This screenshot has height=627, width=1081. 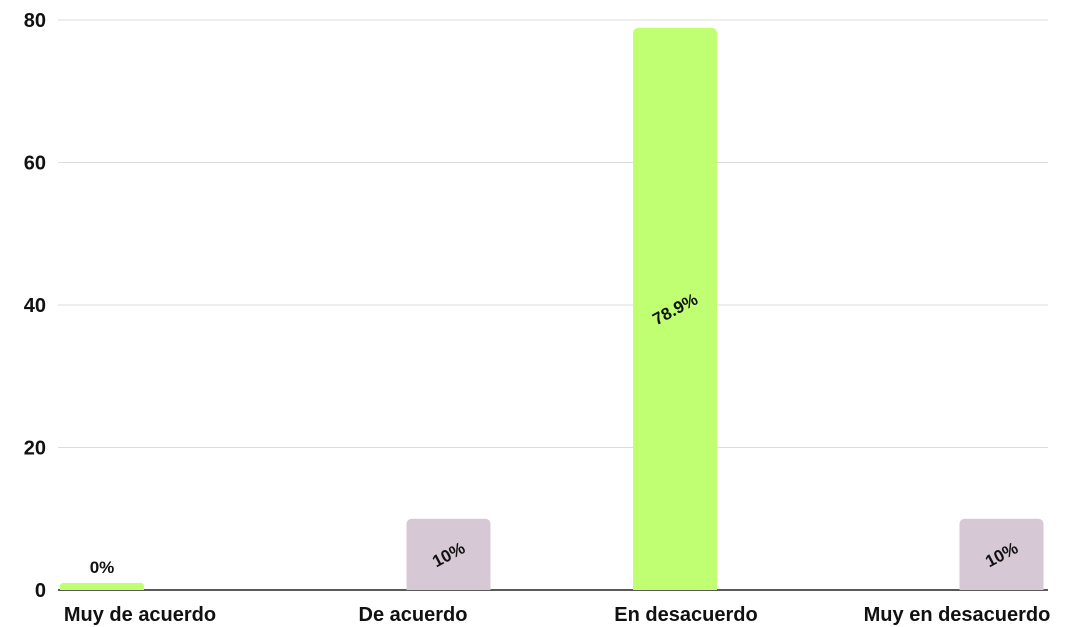 I want to click on data-label: 0%, so click(x=102, y=567).